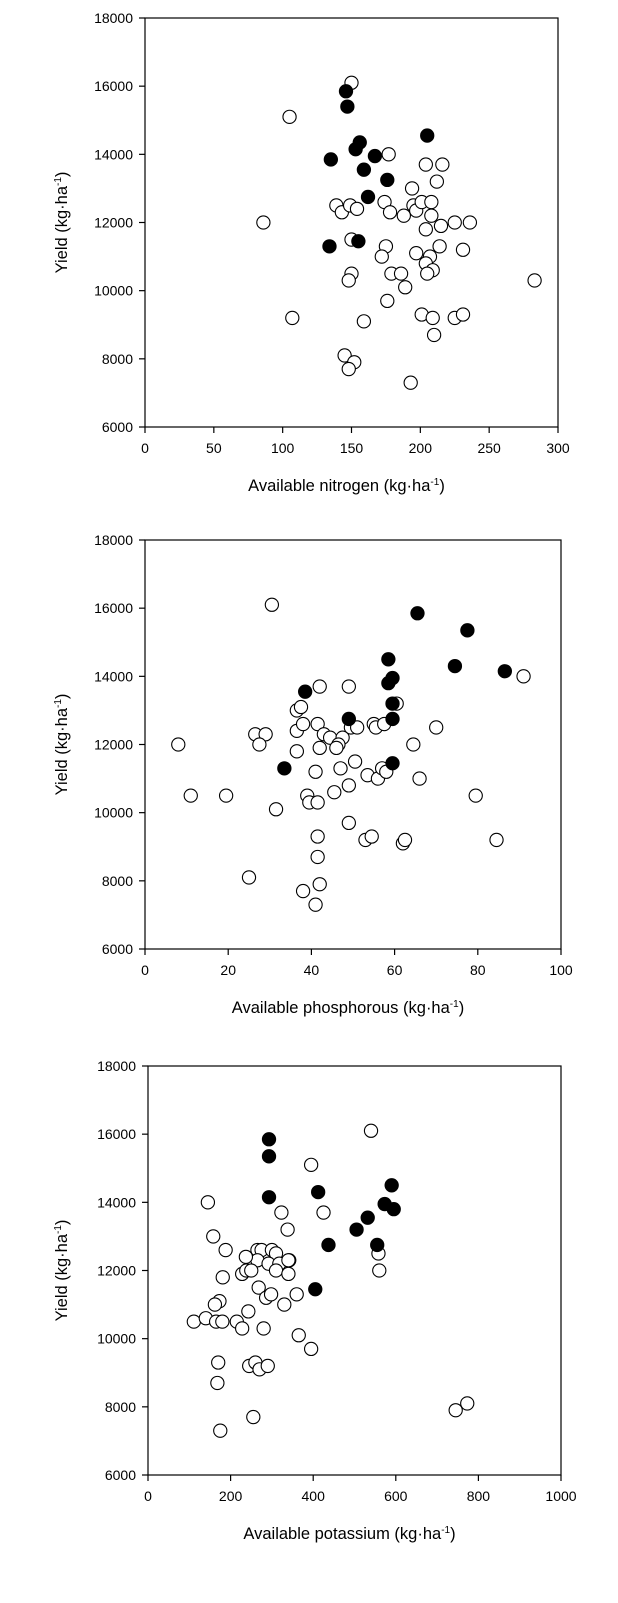 The width and height of the screenshot is (618, 1603). What do you see at coordinates (349, 1534) in the screenshot?
I see `x-axis-label: Available potassium (kg·ha-1)` at bounding box center [349, 1534].